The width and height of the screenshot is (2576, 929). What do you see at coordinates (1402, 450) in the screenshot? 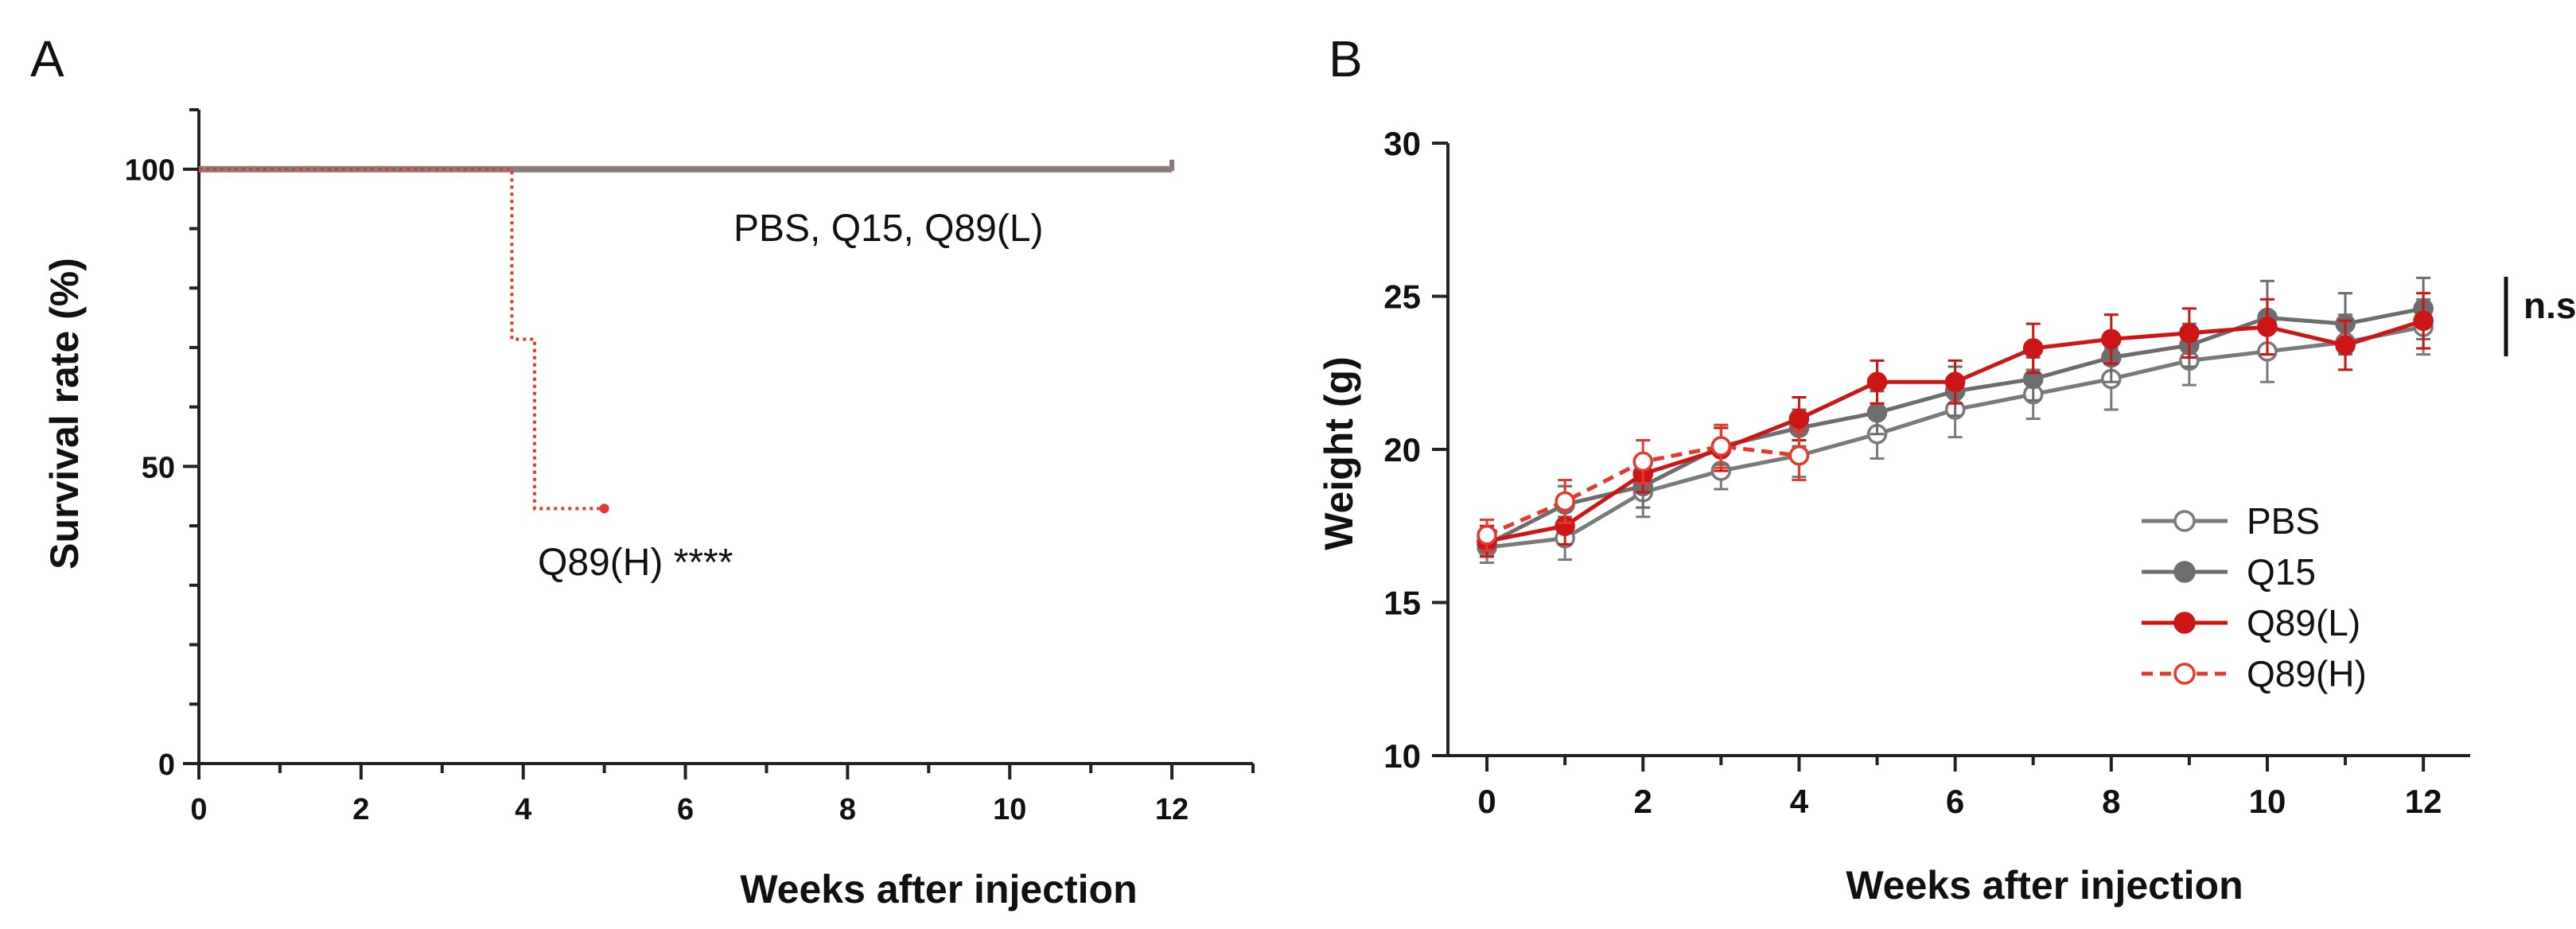
I see `weight-y-tick-label: 20` at bounding box center [1402, 450].